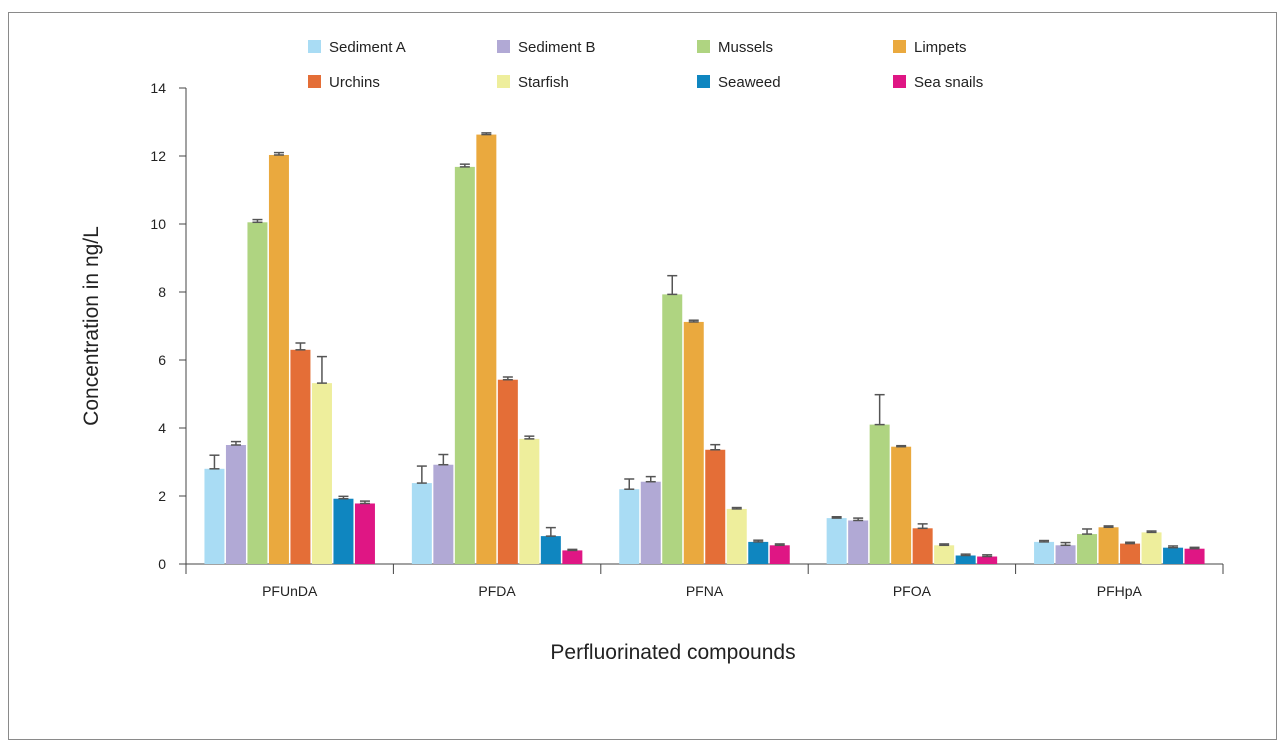  I want to click on x-tick-label: PFOA, so click(912, 591).